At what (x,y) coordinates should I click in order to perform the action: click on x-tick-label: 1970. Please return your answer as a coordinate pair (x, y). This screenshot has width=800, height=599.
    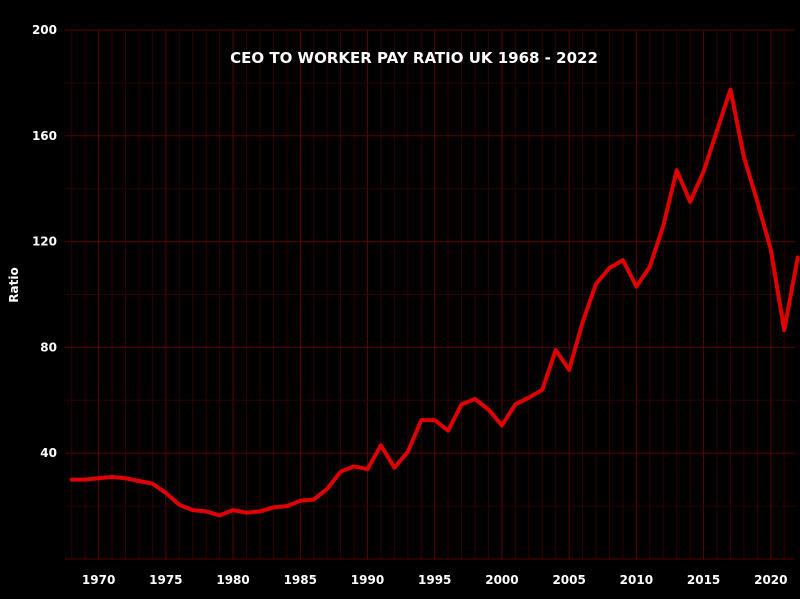
    Looking at the image, I should click on (98, 580).